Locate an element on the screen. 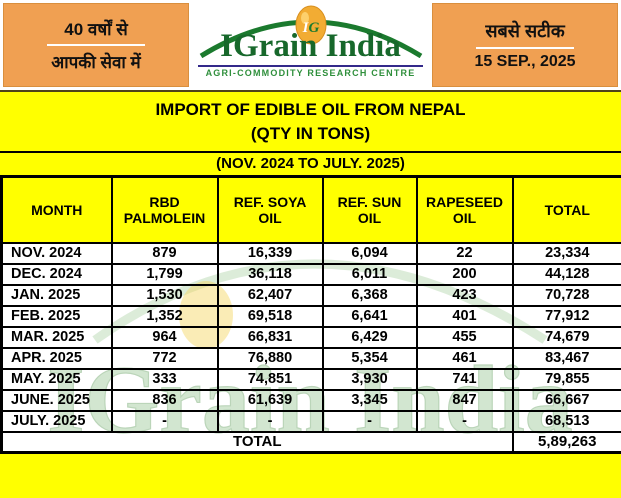  cell-total: 70,728 is located at coordinates (566, 295).